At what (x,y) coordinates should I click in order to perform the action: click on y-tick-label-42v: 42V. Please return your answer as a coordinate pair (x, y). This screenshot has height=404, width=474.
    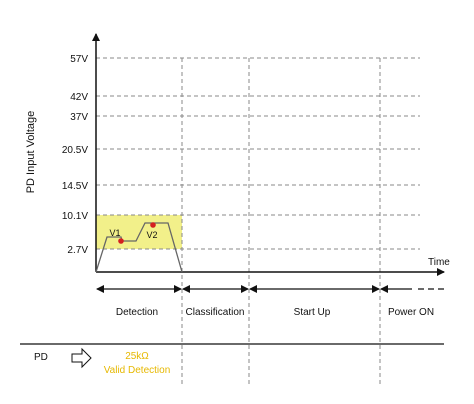
    Looking at the image, I should click on (79, 97).